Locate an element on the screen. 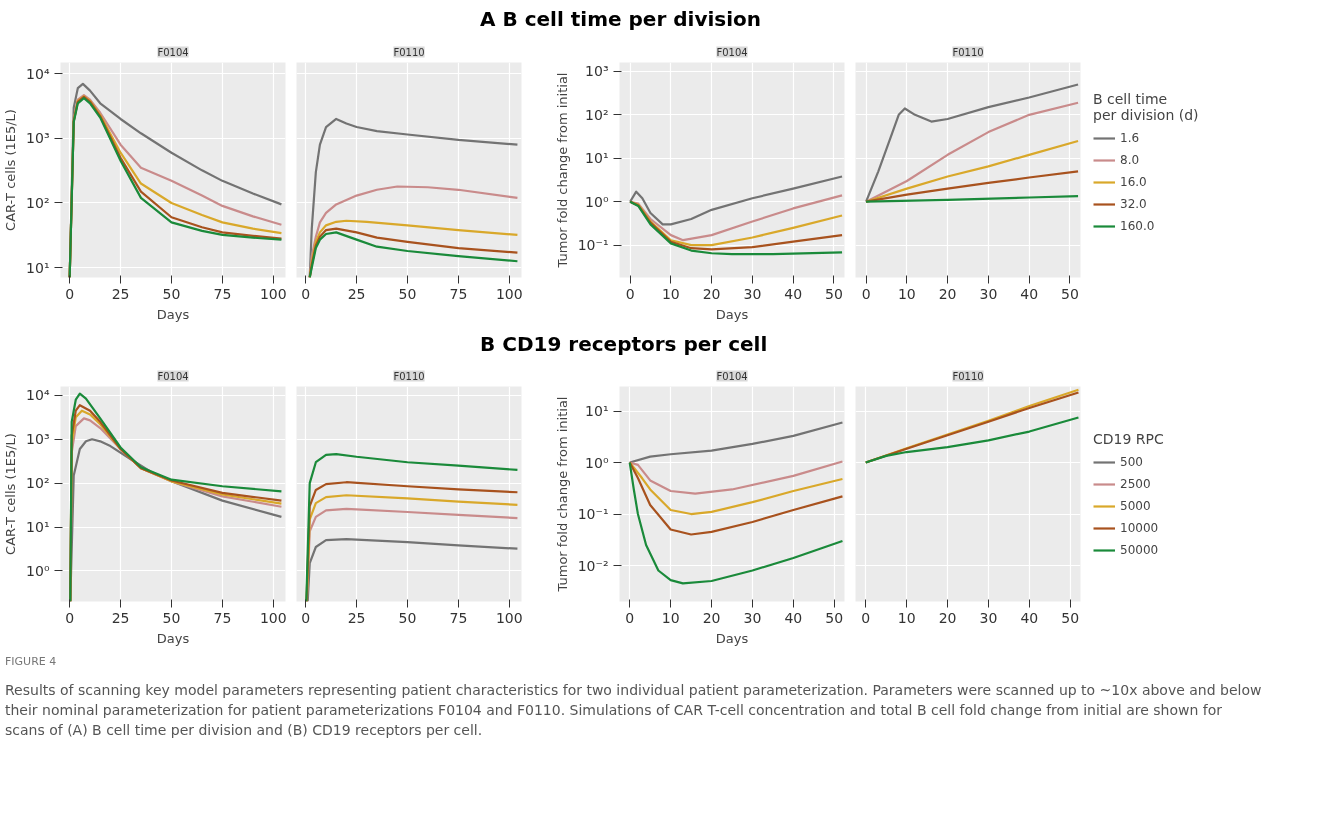 This screenshot has height=814, width=1329. legend-label: 5000 is located at coordinates (1135, 507).